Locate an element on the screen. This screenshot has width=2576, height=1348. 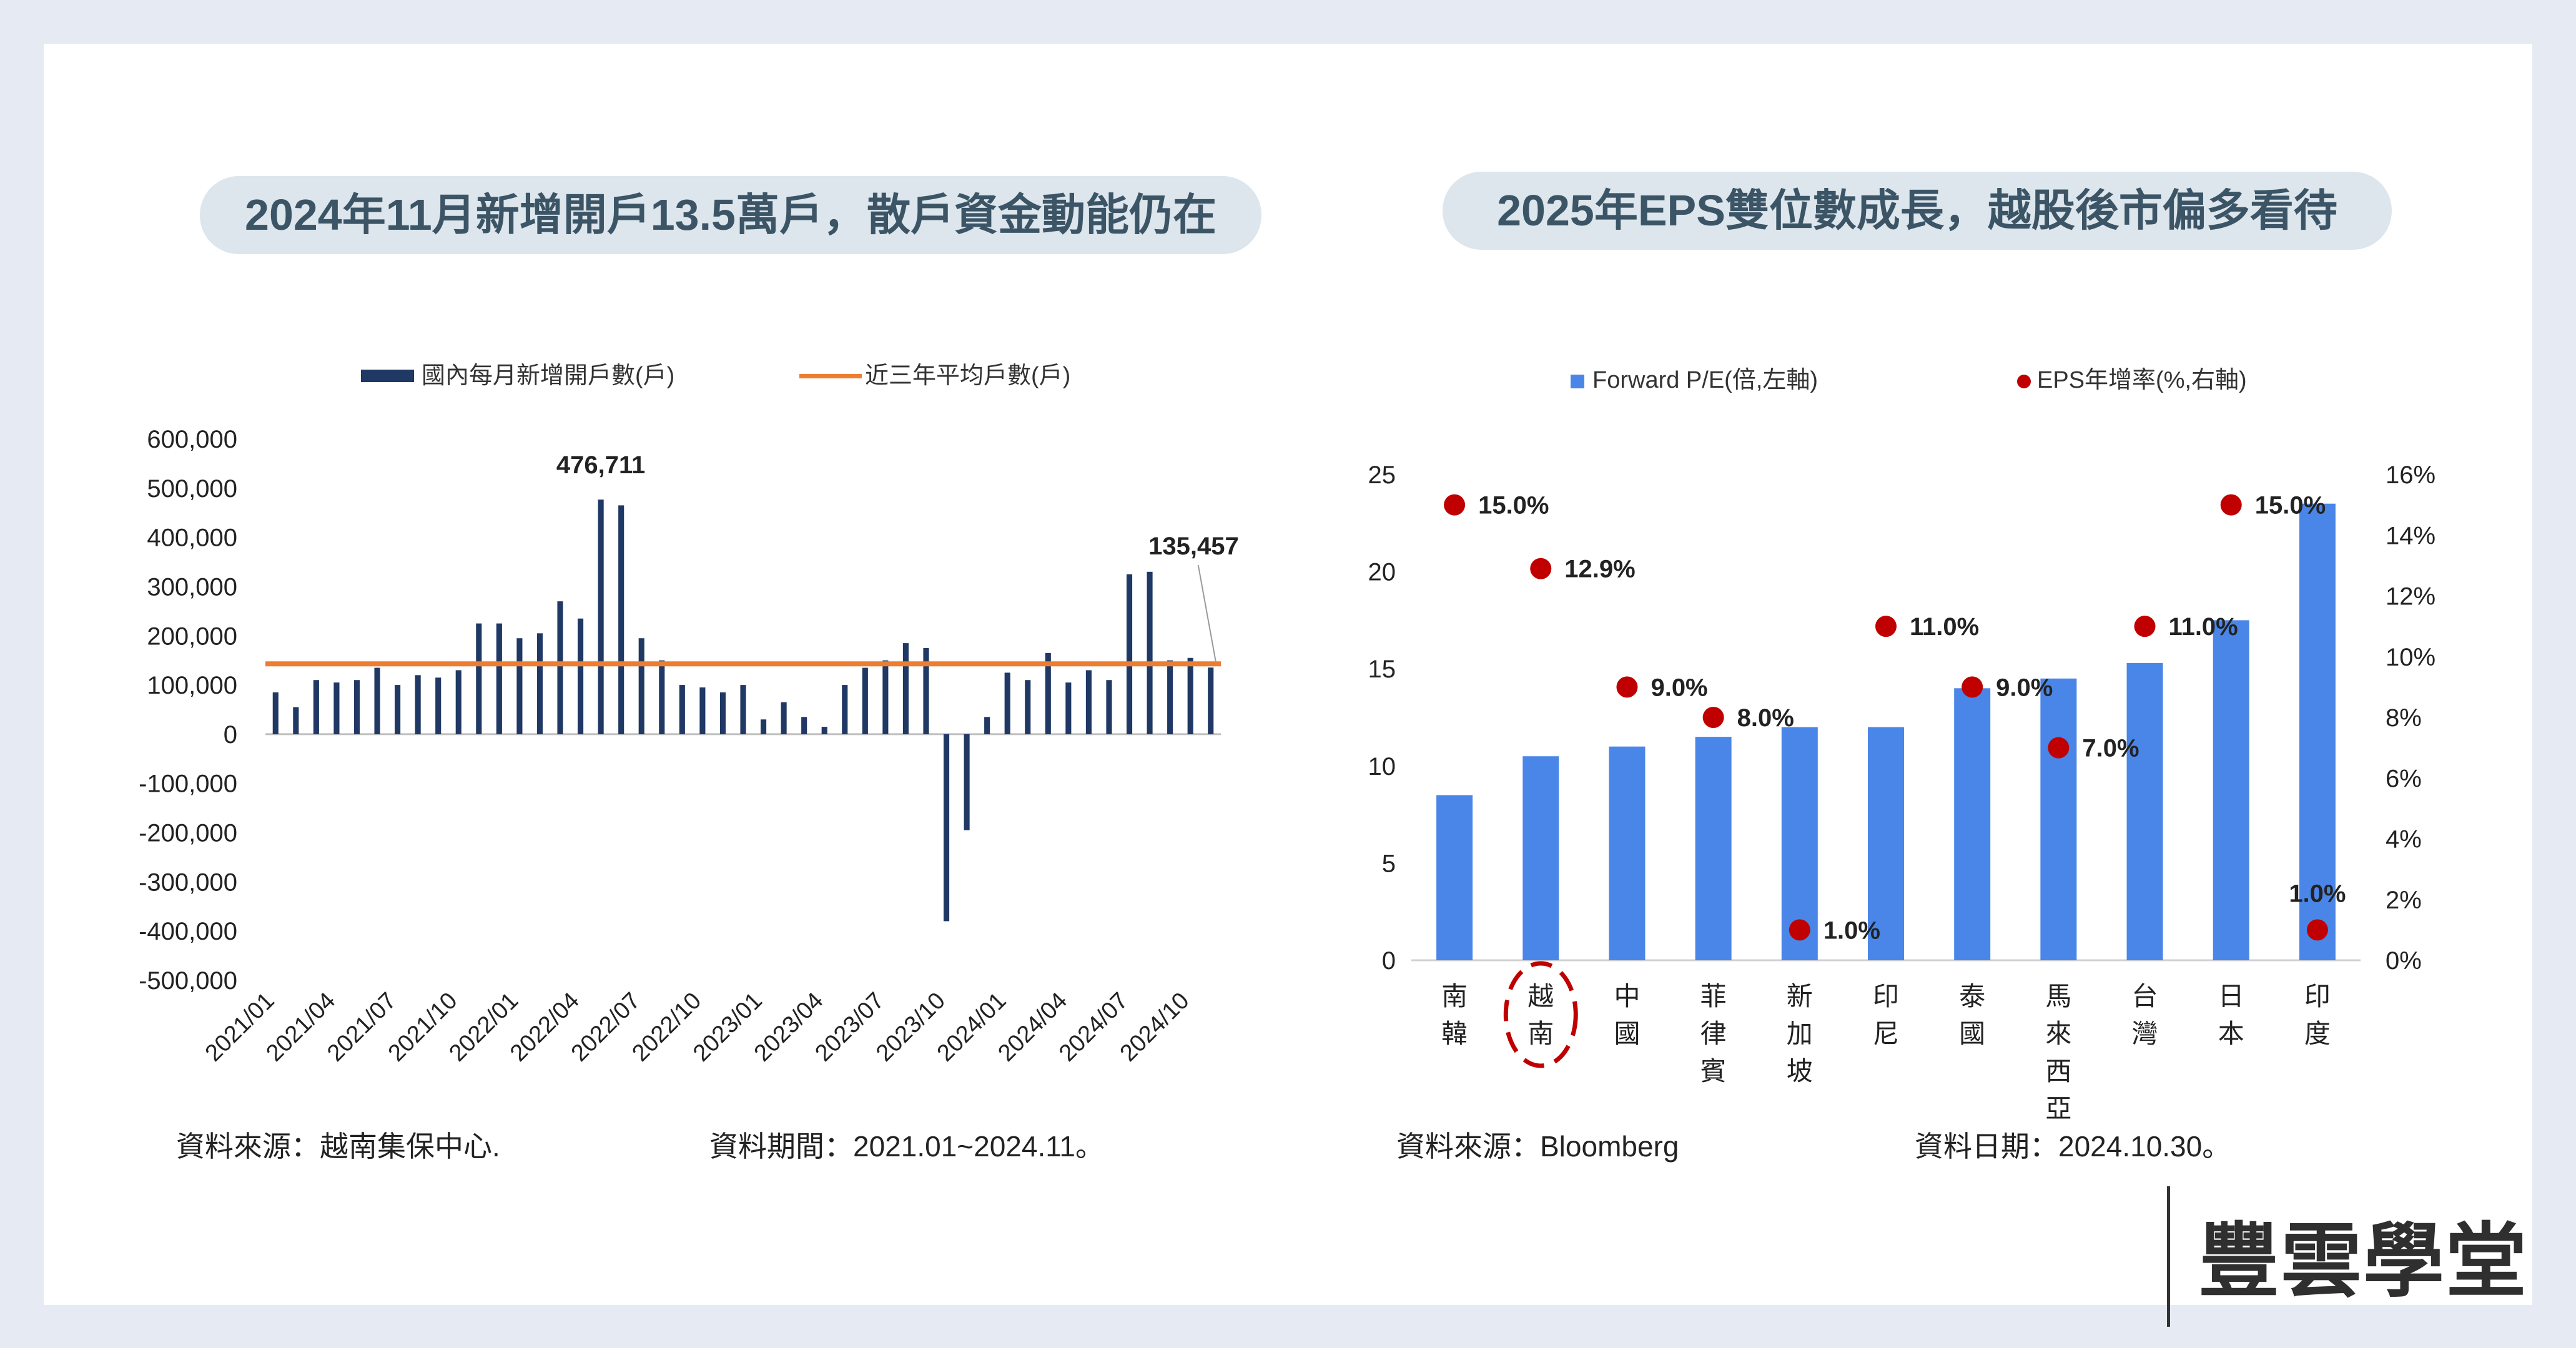
y-right-tick-label: 2% is located at coordinates (2404, 900).